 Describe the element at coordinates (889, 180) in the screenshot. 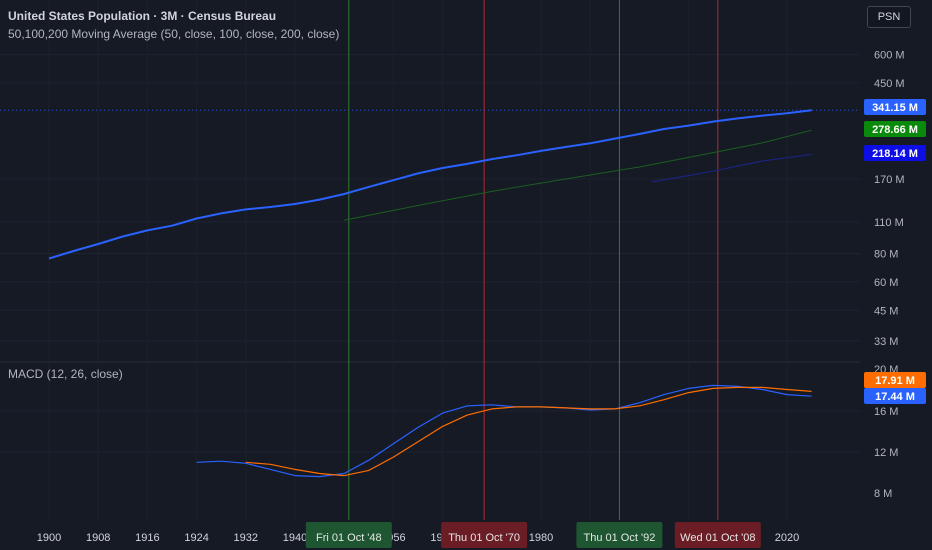

I see `y-tick-label: 170 M` at that location.